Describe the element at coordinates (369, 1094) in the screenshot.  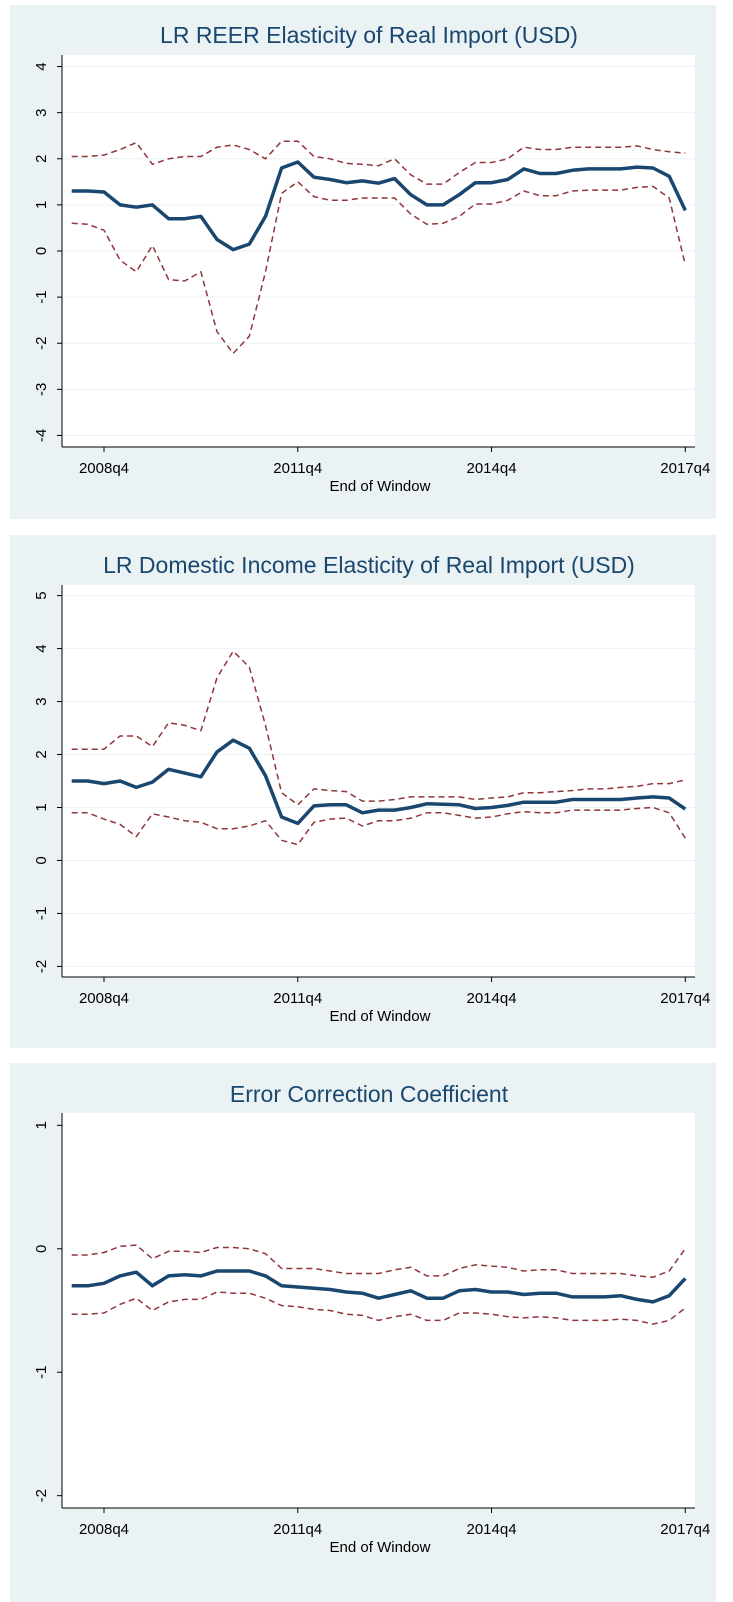
I see `chart-title: Error Correction Coefficient` at that location.